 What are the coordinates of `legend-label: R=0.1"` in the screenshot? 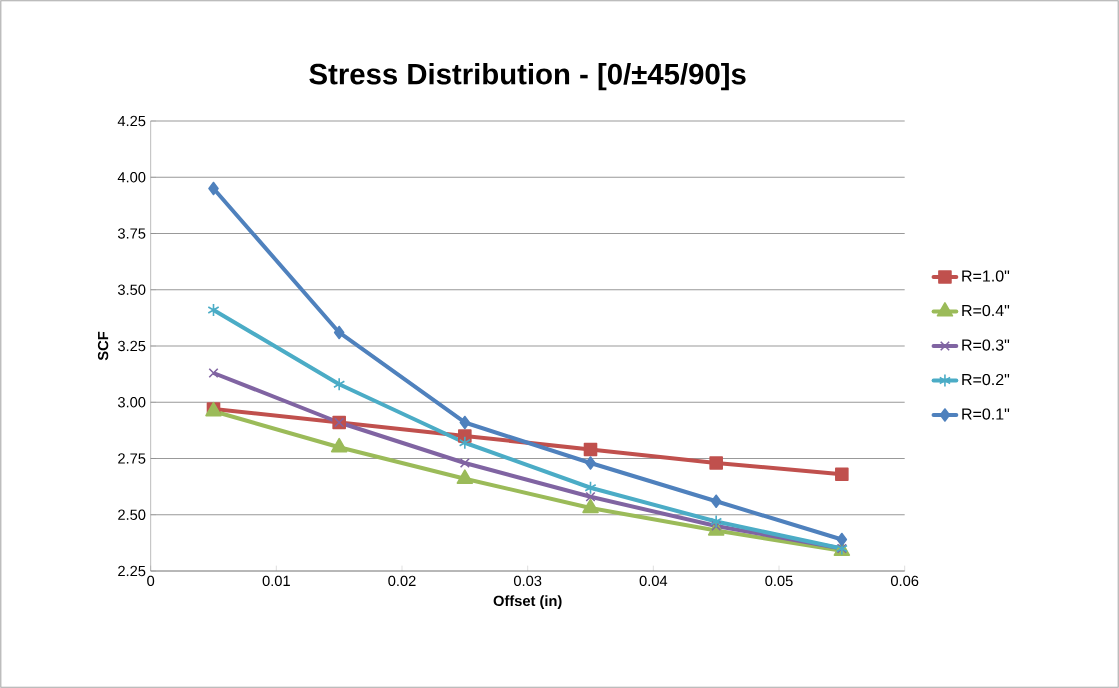 It's located at (986, 414).